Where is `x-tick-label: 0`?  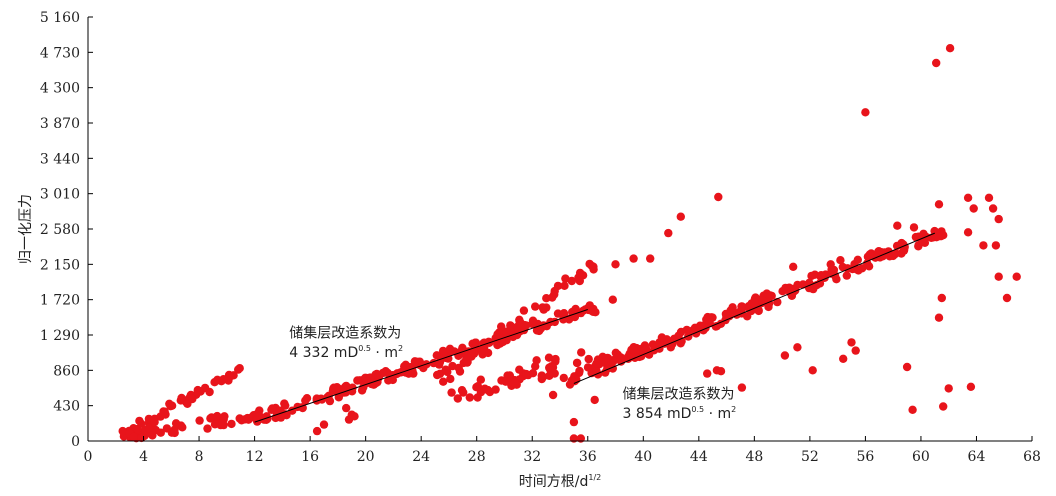
x-tick-label: 0 is located at coordinates (88, 457).